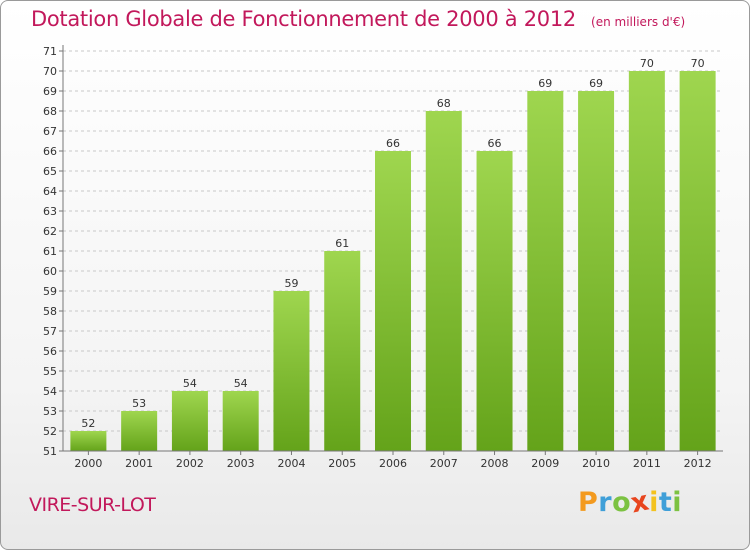 This screenshot has width=750, height=550. What do you see at coordinates (190, 463) in the screenshot?
I see `x-tick-label-2002: 2002` at bounding box center [190, 463].